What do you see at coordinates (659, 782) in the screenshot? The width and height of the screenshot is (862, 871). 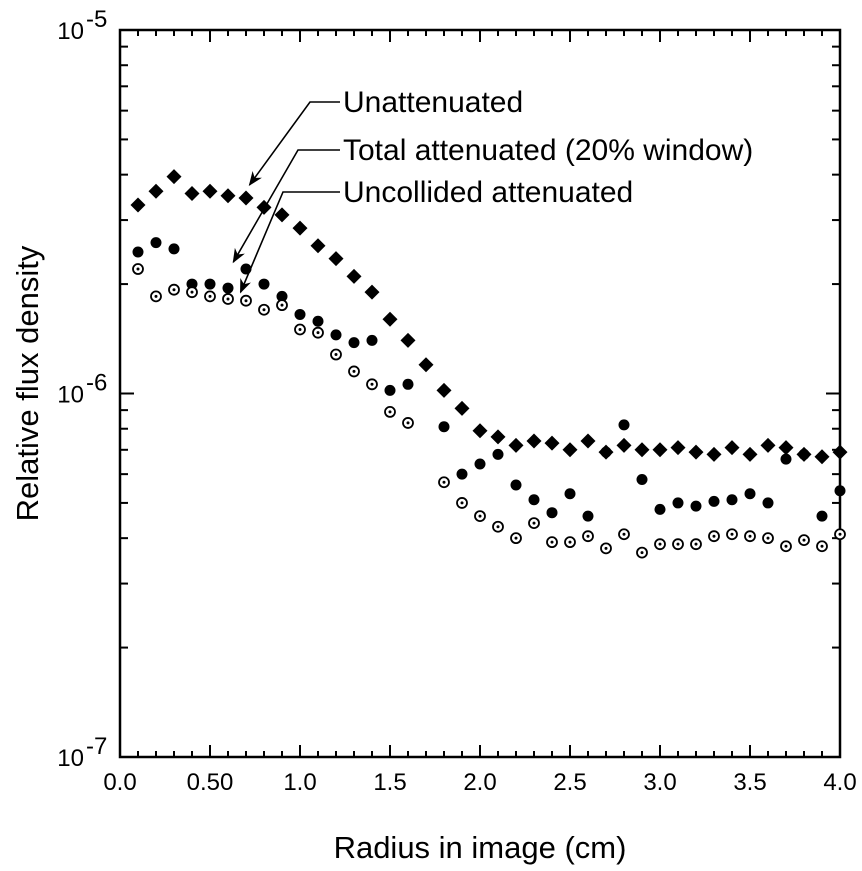 I see `x-tick-label: 3.0` at bounding box center [659, 782].